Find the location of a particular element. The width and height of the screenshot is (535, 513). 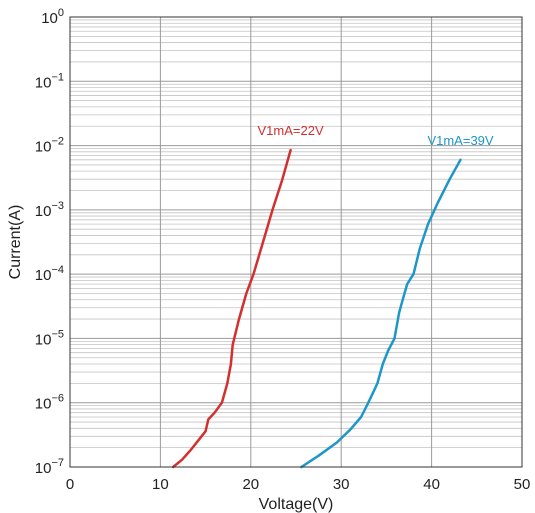

x-tick-label: 10 is located at coordinates (160, 484).